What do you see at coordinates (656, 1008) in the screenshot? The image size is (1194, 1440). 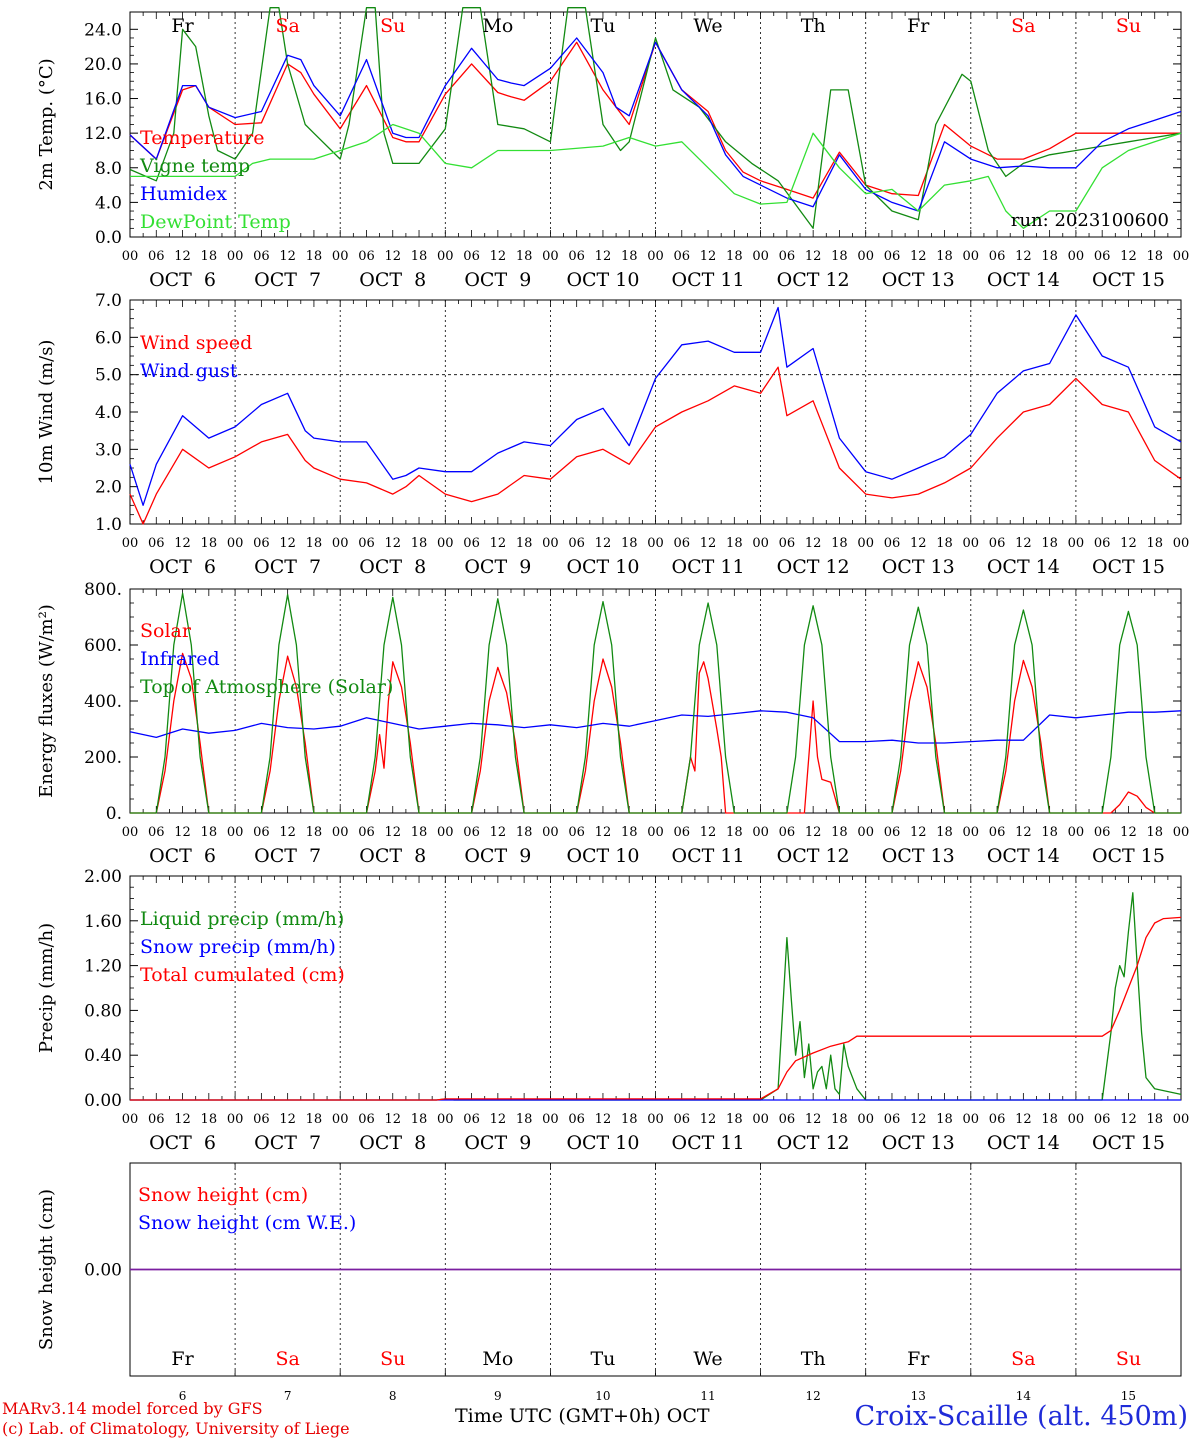 I see `series-line-total-cumulated-cm` at bounding box center [656, 1008].